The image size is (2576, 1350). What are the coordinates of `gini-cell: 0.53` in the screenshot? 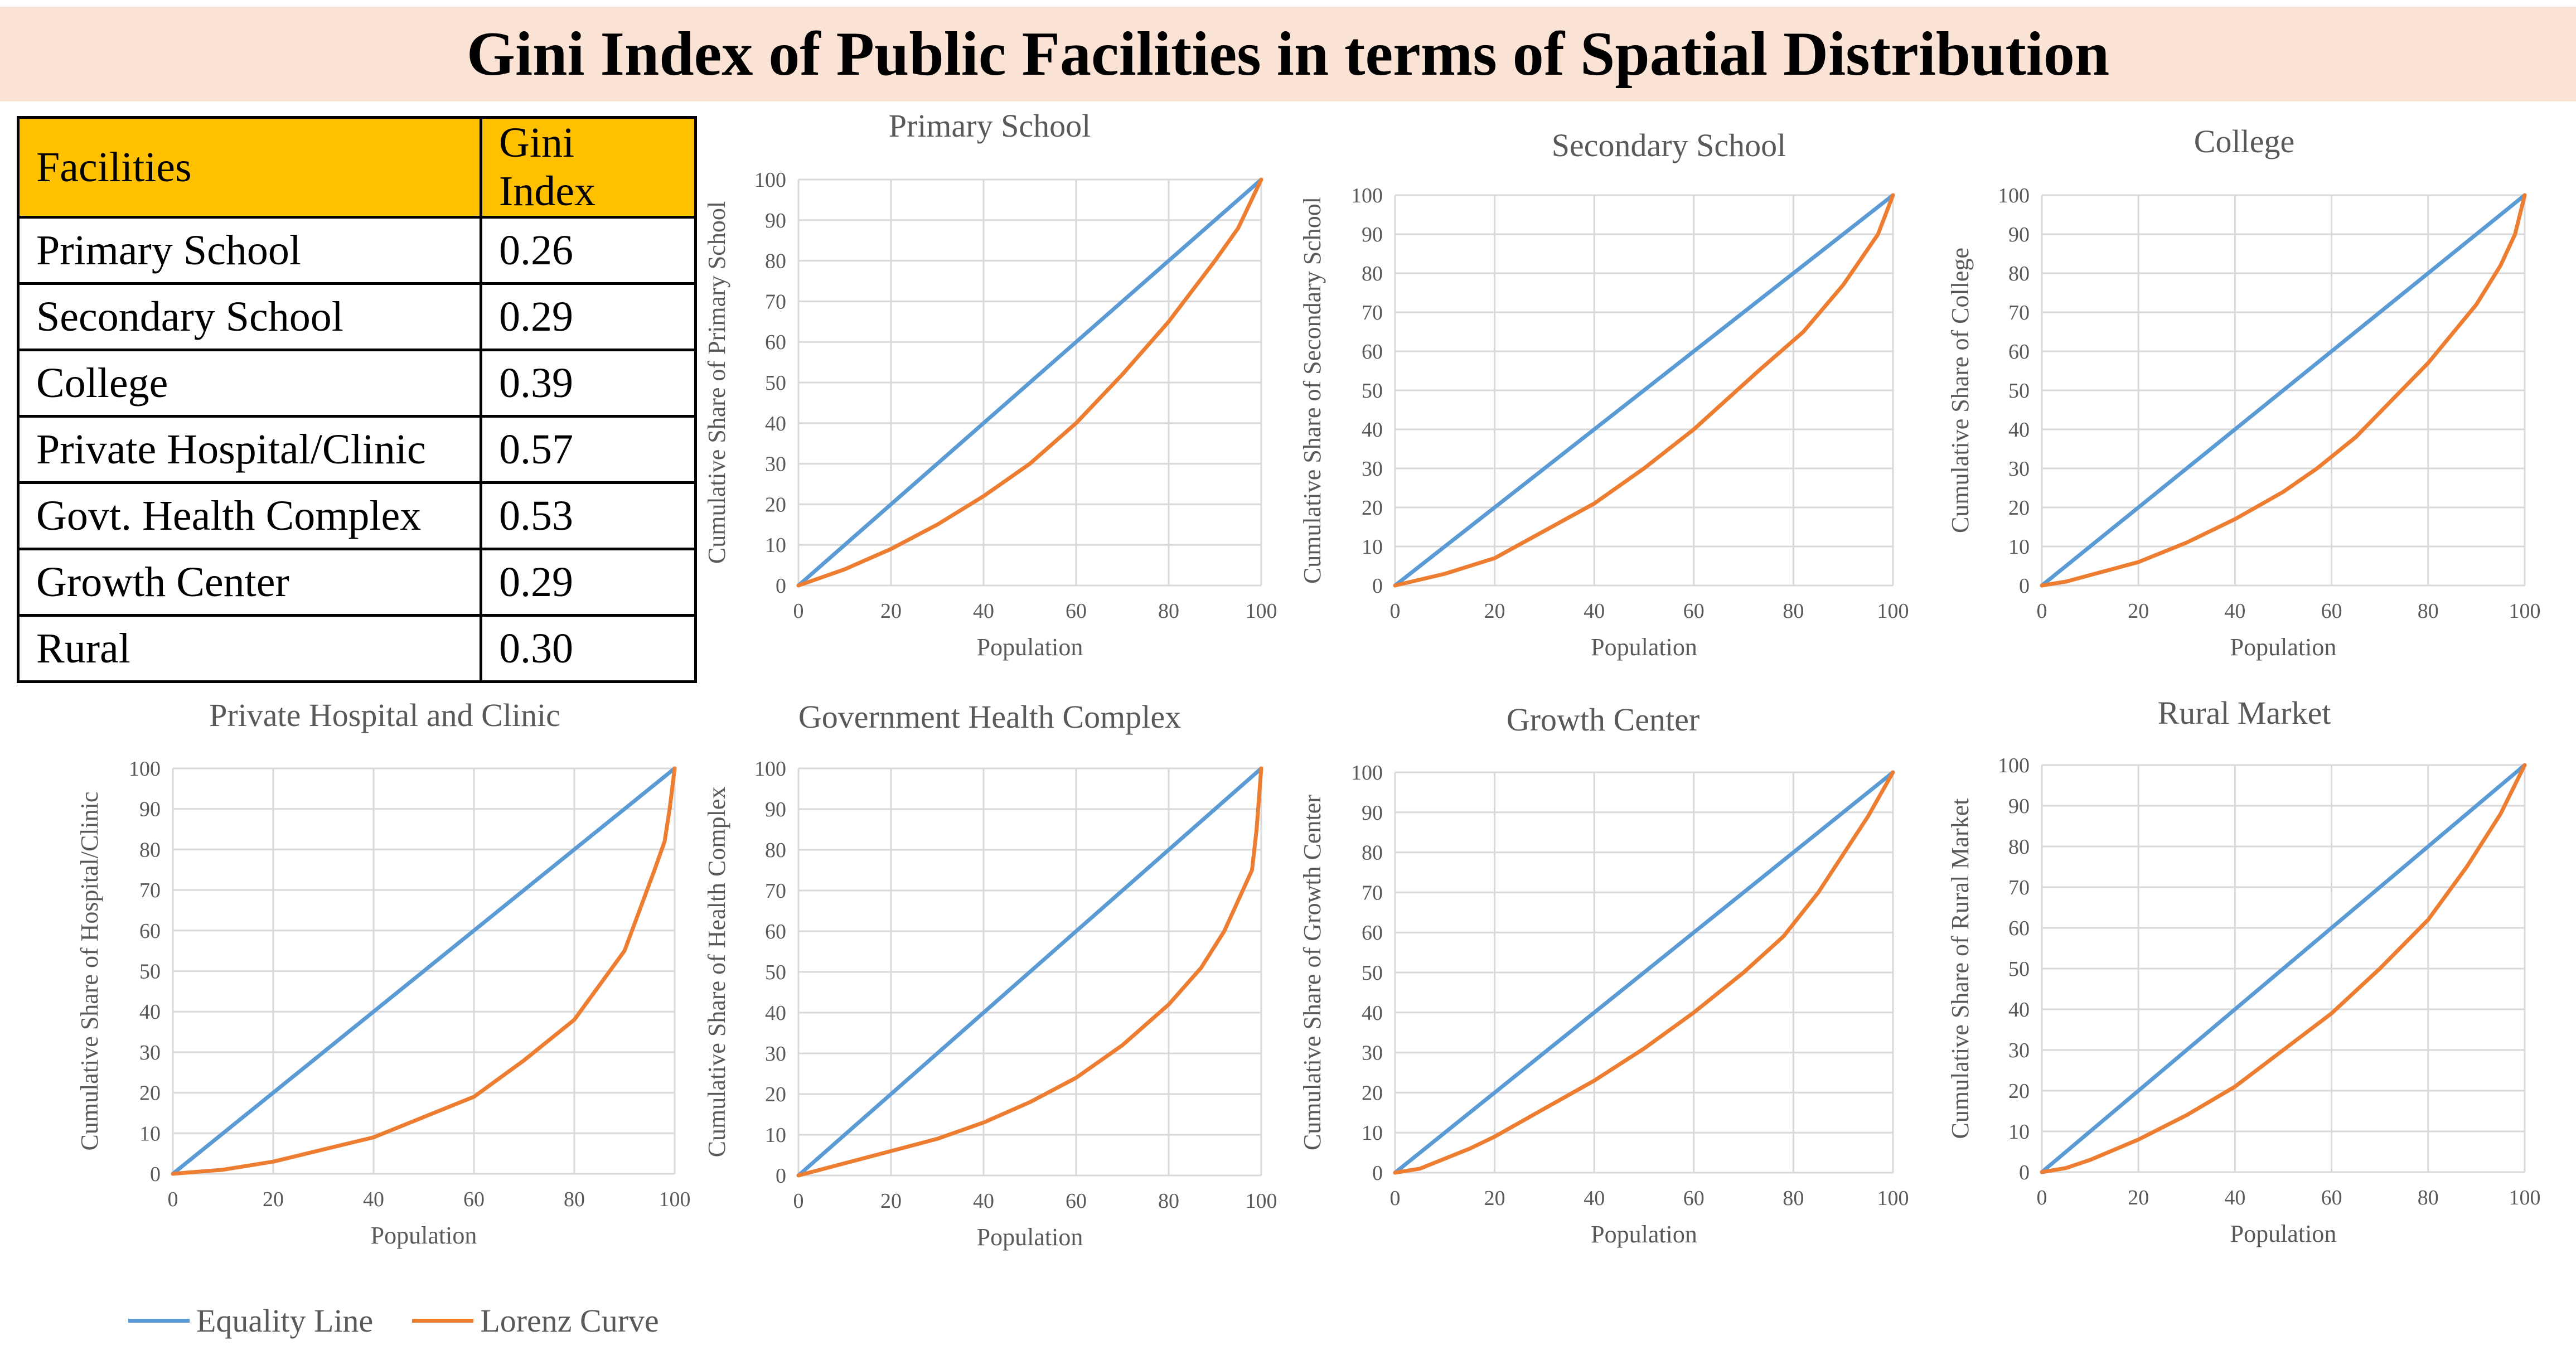 It's located at (588, 515).